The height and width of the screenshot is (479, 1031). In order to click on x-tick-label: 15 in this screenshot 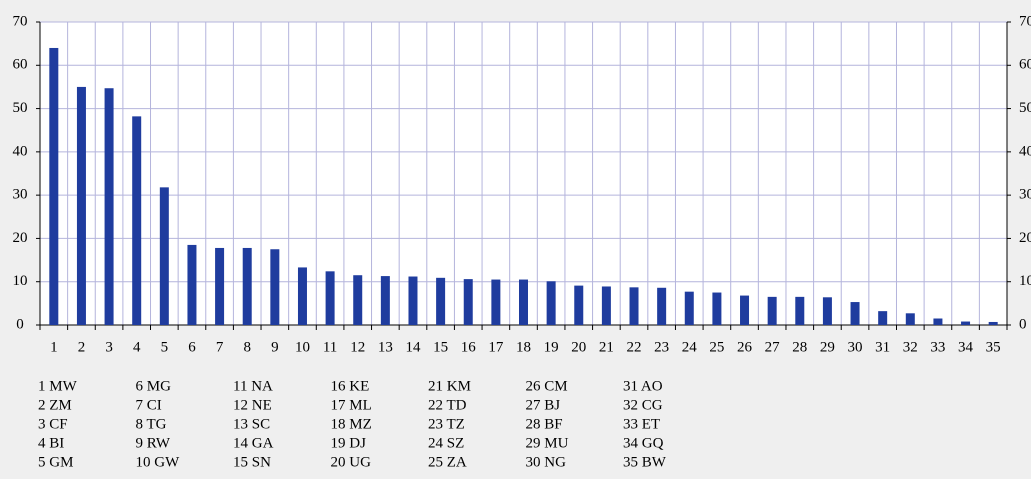, I will do `click(440, 347)`.